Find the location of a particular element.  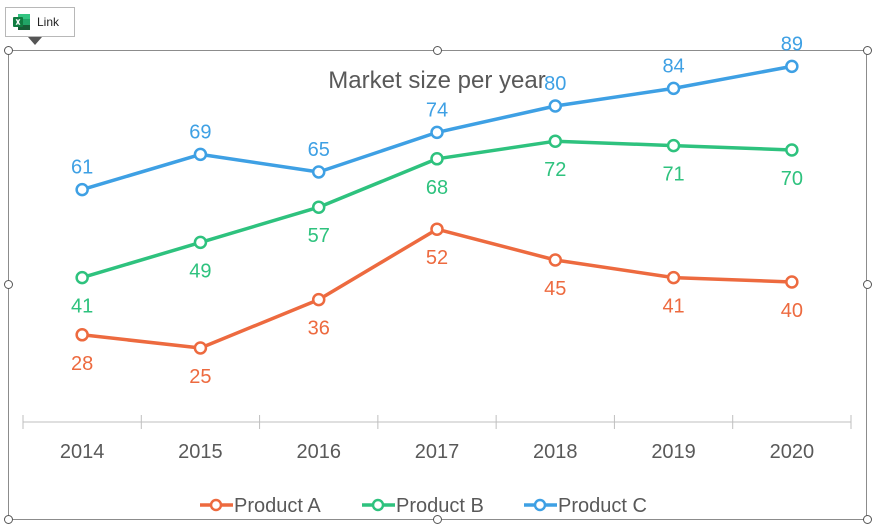

data-label: 70 is located at coordinates (792, 179).